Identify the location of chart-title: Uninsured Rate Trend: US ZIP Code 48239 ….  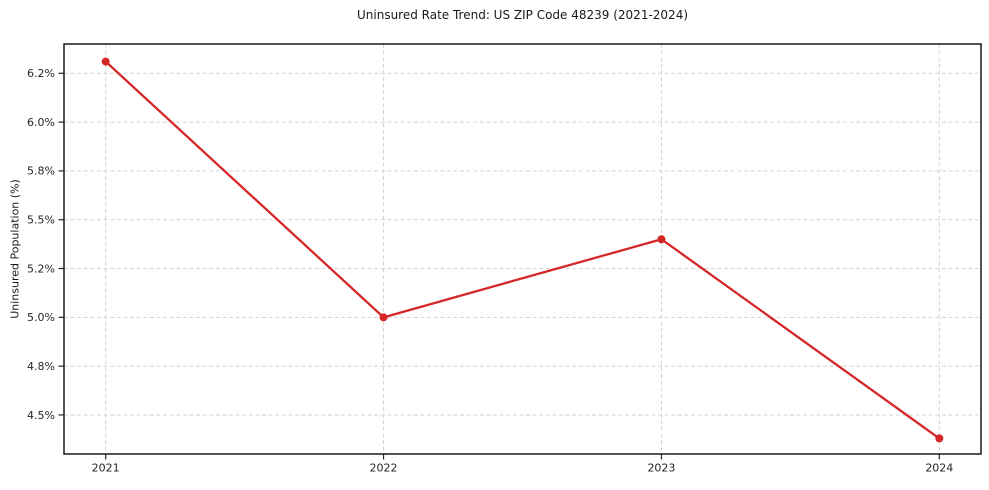
(522, 15).